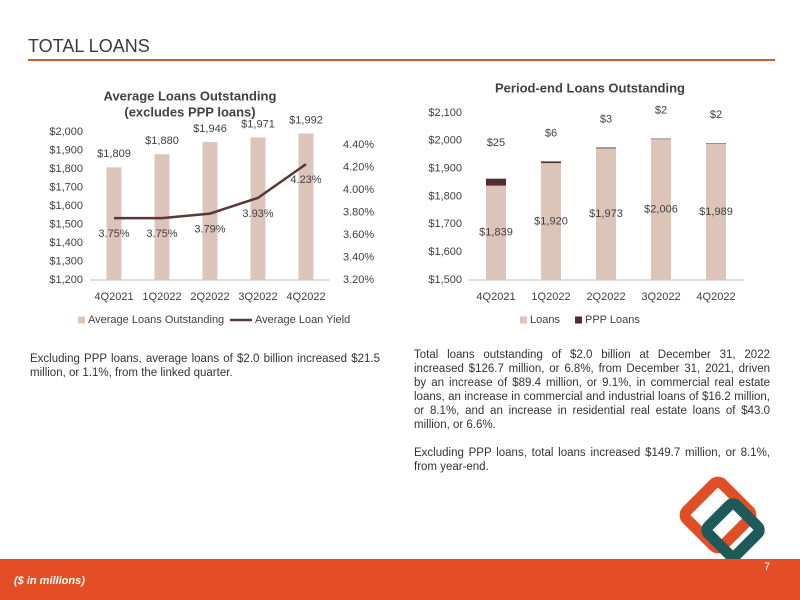  I want to click on data-label: $1,839, so click(496, 233).